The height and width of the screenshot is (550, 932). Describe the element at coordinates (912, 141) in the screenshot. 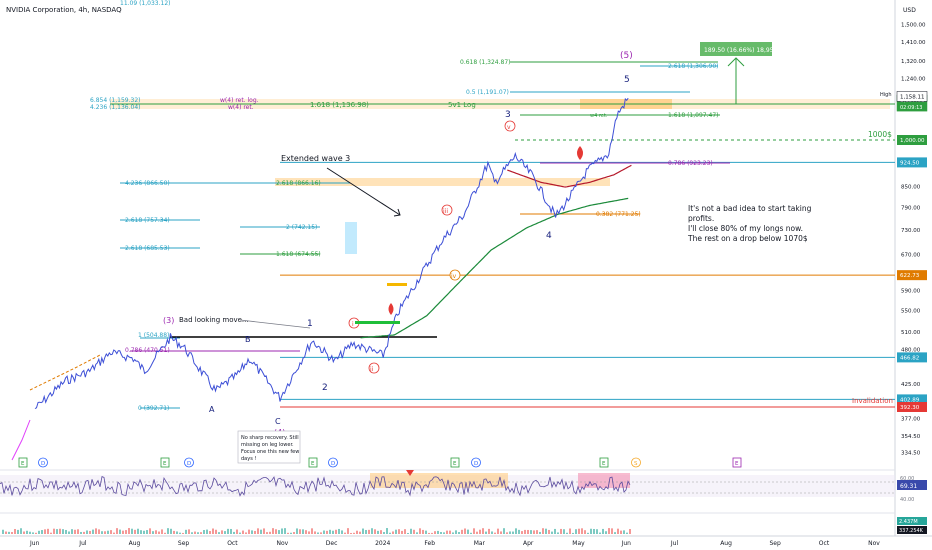

I see `level-tag-label: 1,000.00` at that location.